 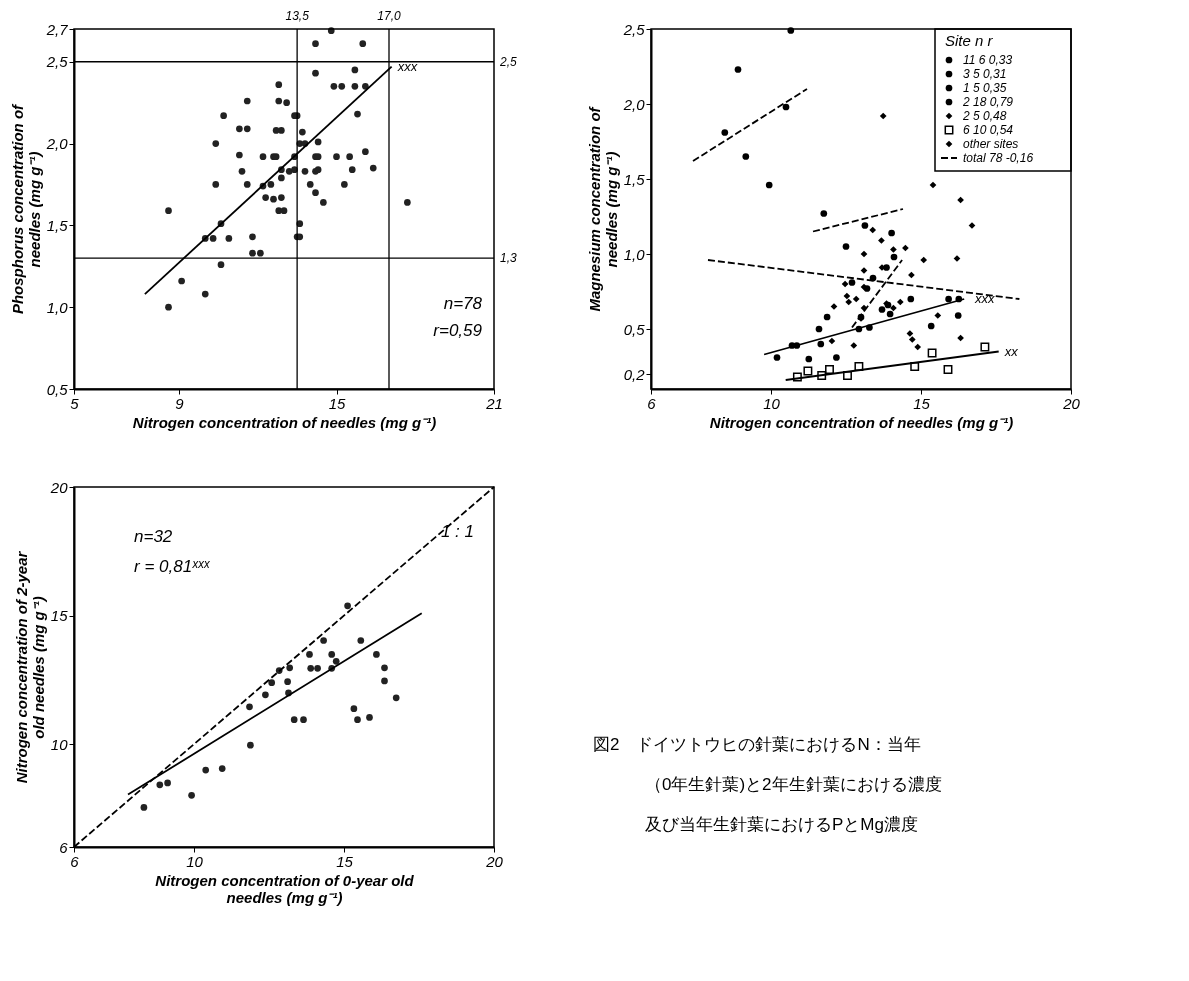 What do you see at coordinates (172, 566) in the screenshot?
I see `annotation: r = 0,81ˣˣˣ` at bounding box center [172, 566].